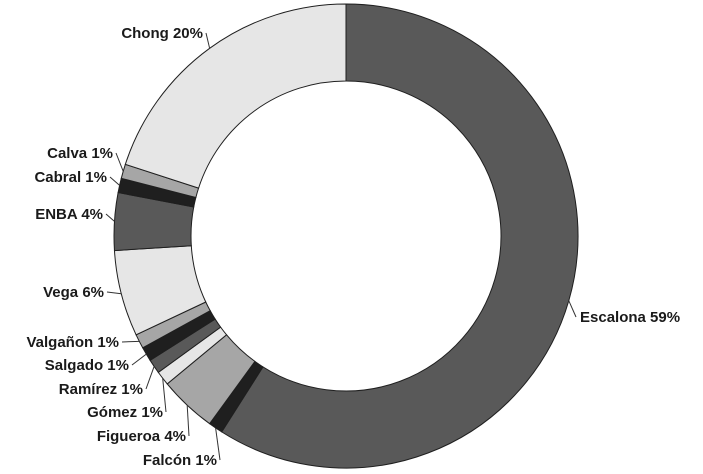 The height and width of the screenshot is (474, 703). Describe the element at coordinates (141, 436) in the screenshot. I see `label-figueroa: Figueroa 4%` at that location.